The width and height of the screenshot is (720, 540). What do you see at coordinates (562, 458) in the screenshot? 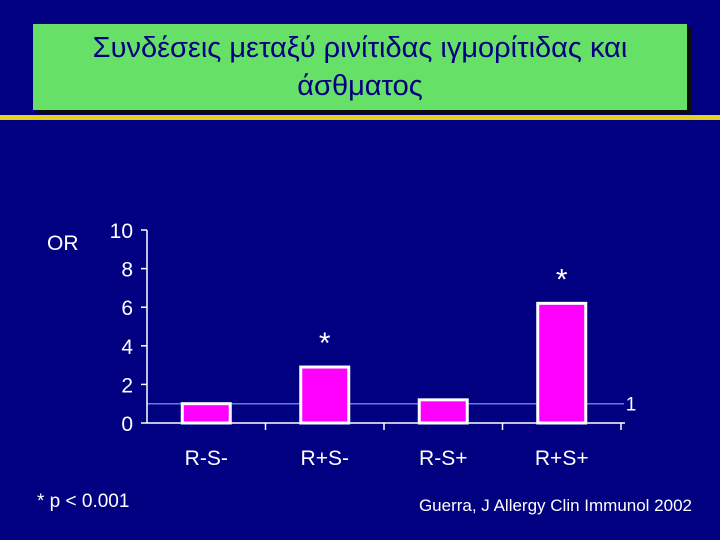
I see `category-label: R+S+` at bounding box center [562, 458].